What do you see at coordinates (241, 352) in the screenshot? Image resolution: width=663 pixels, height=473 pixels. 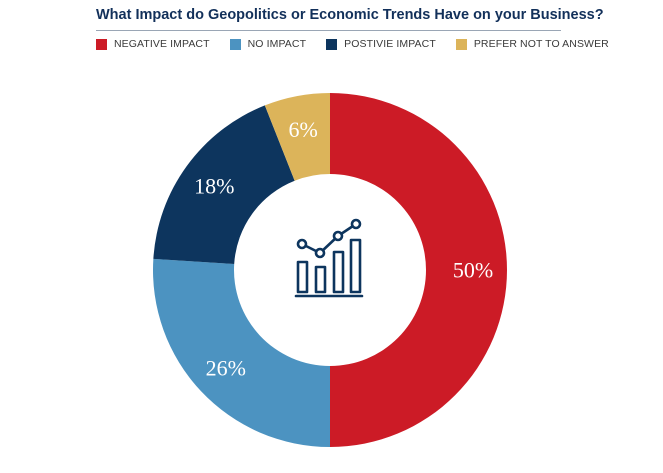 I see `donut-slice-no-impact` at bounding box center [241, 352].